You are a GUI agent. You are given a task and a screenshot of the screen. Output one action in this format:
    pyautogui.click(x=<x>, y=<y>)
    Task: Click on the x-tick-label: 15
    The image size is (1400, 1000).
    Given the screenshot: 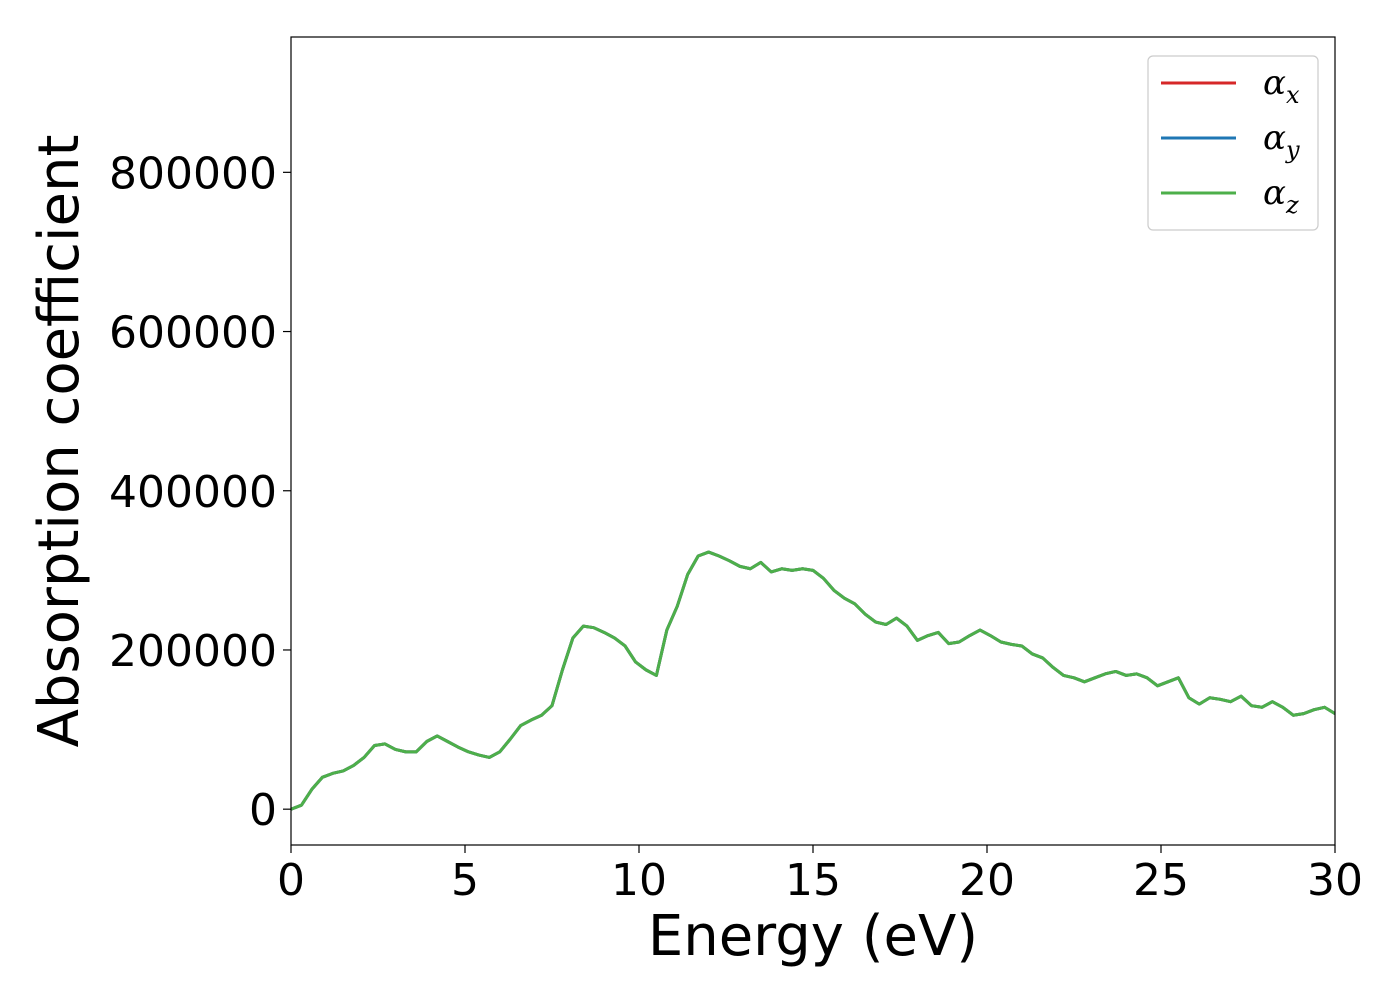 What is the action you would take?
    pyautogui.click(x=813, y=880)
    